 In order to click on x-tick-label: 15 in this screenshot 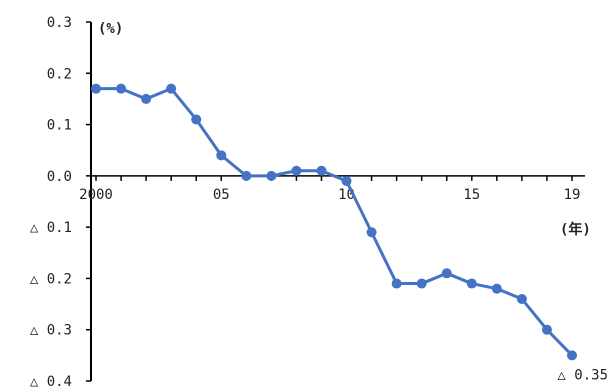, I will do `click(471, 195)`.